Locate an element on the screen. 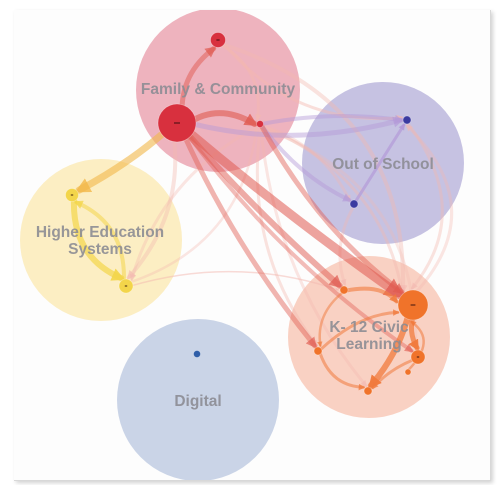 The width and height of the screenshot is (499, 485). cluster-higher is located at coordinates (101, 240).